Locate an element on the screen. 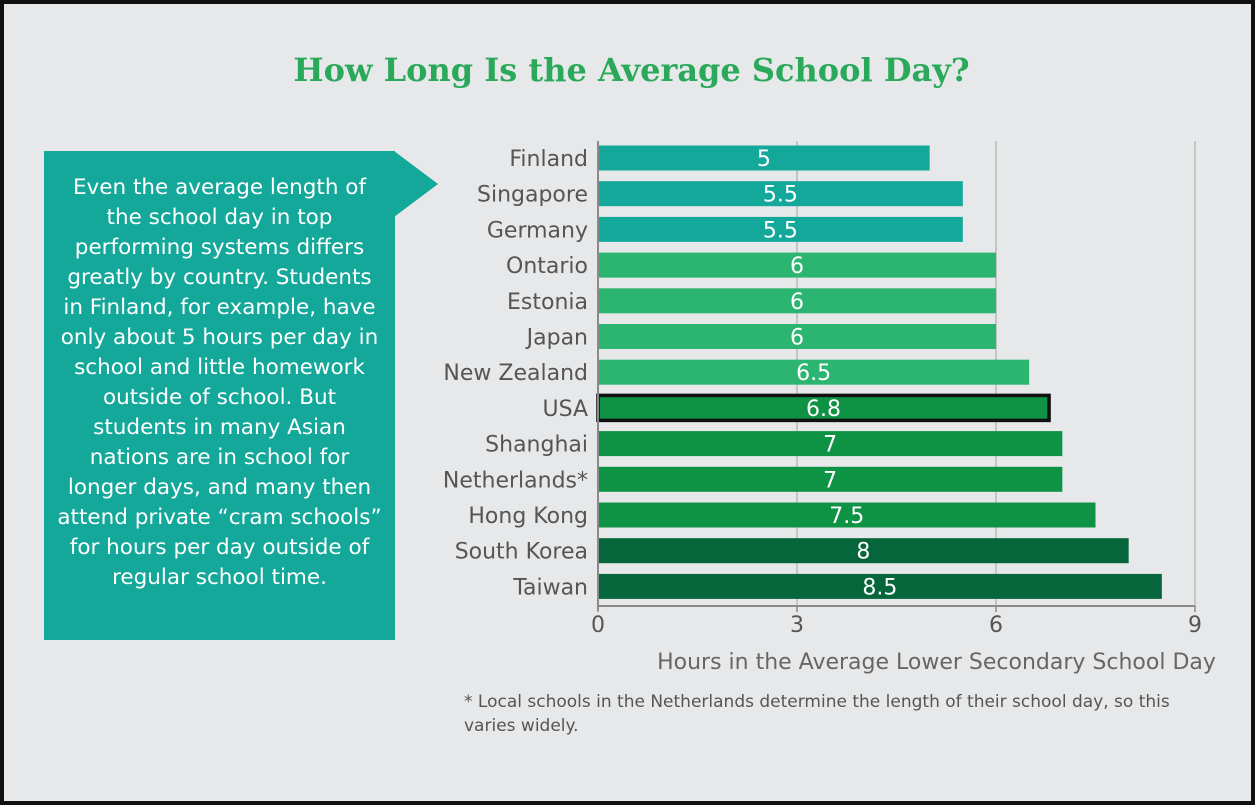 This screenshot has width=1255, height=809. bar-singapore is located at coordinates (780, 194).